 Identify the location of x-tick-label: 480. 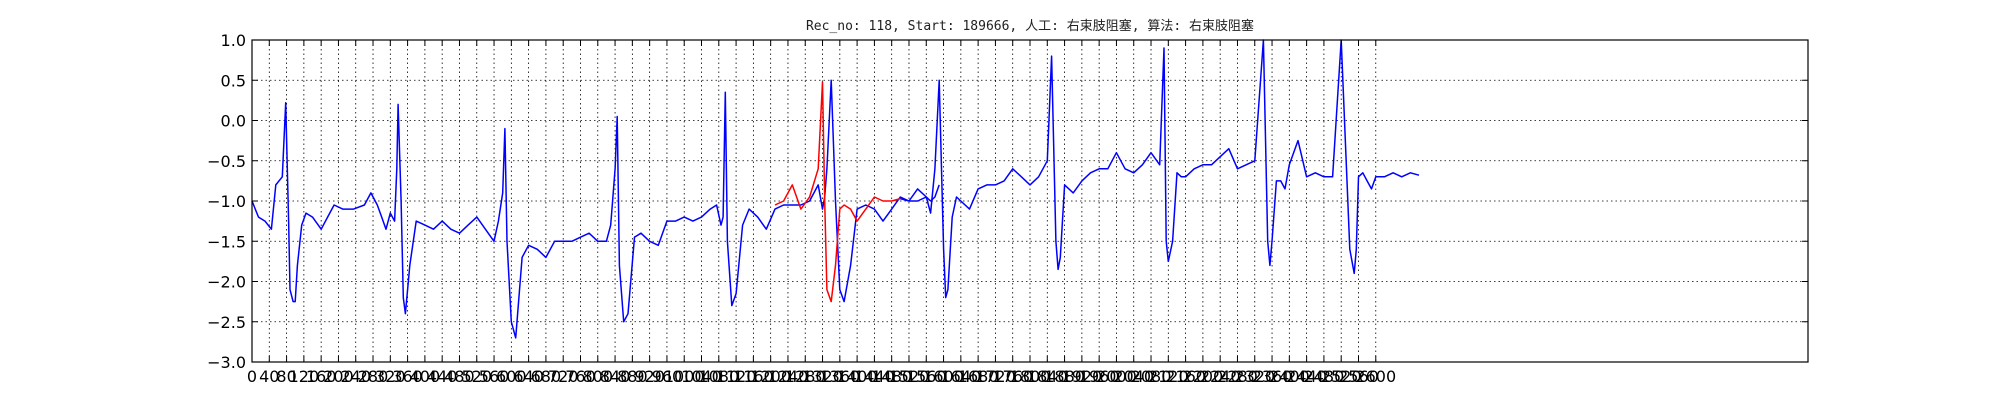
(459, 376).